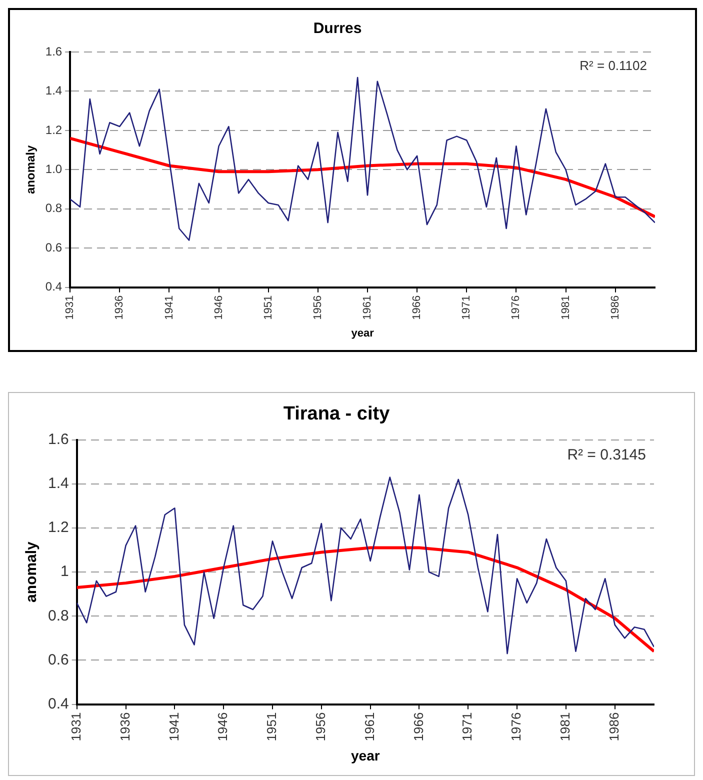 The height and width of the screenshot is (780, 703). What do you see at coordinates (64, 571) in the screenshot?
I see `y-tick-label: 1` at bounding box center [64, 571].